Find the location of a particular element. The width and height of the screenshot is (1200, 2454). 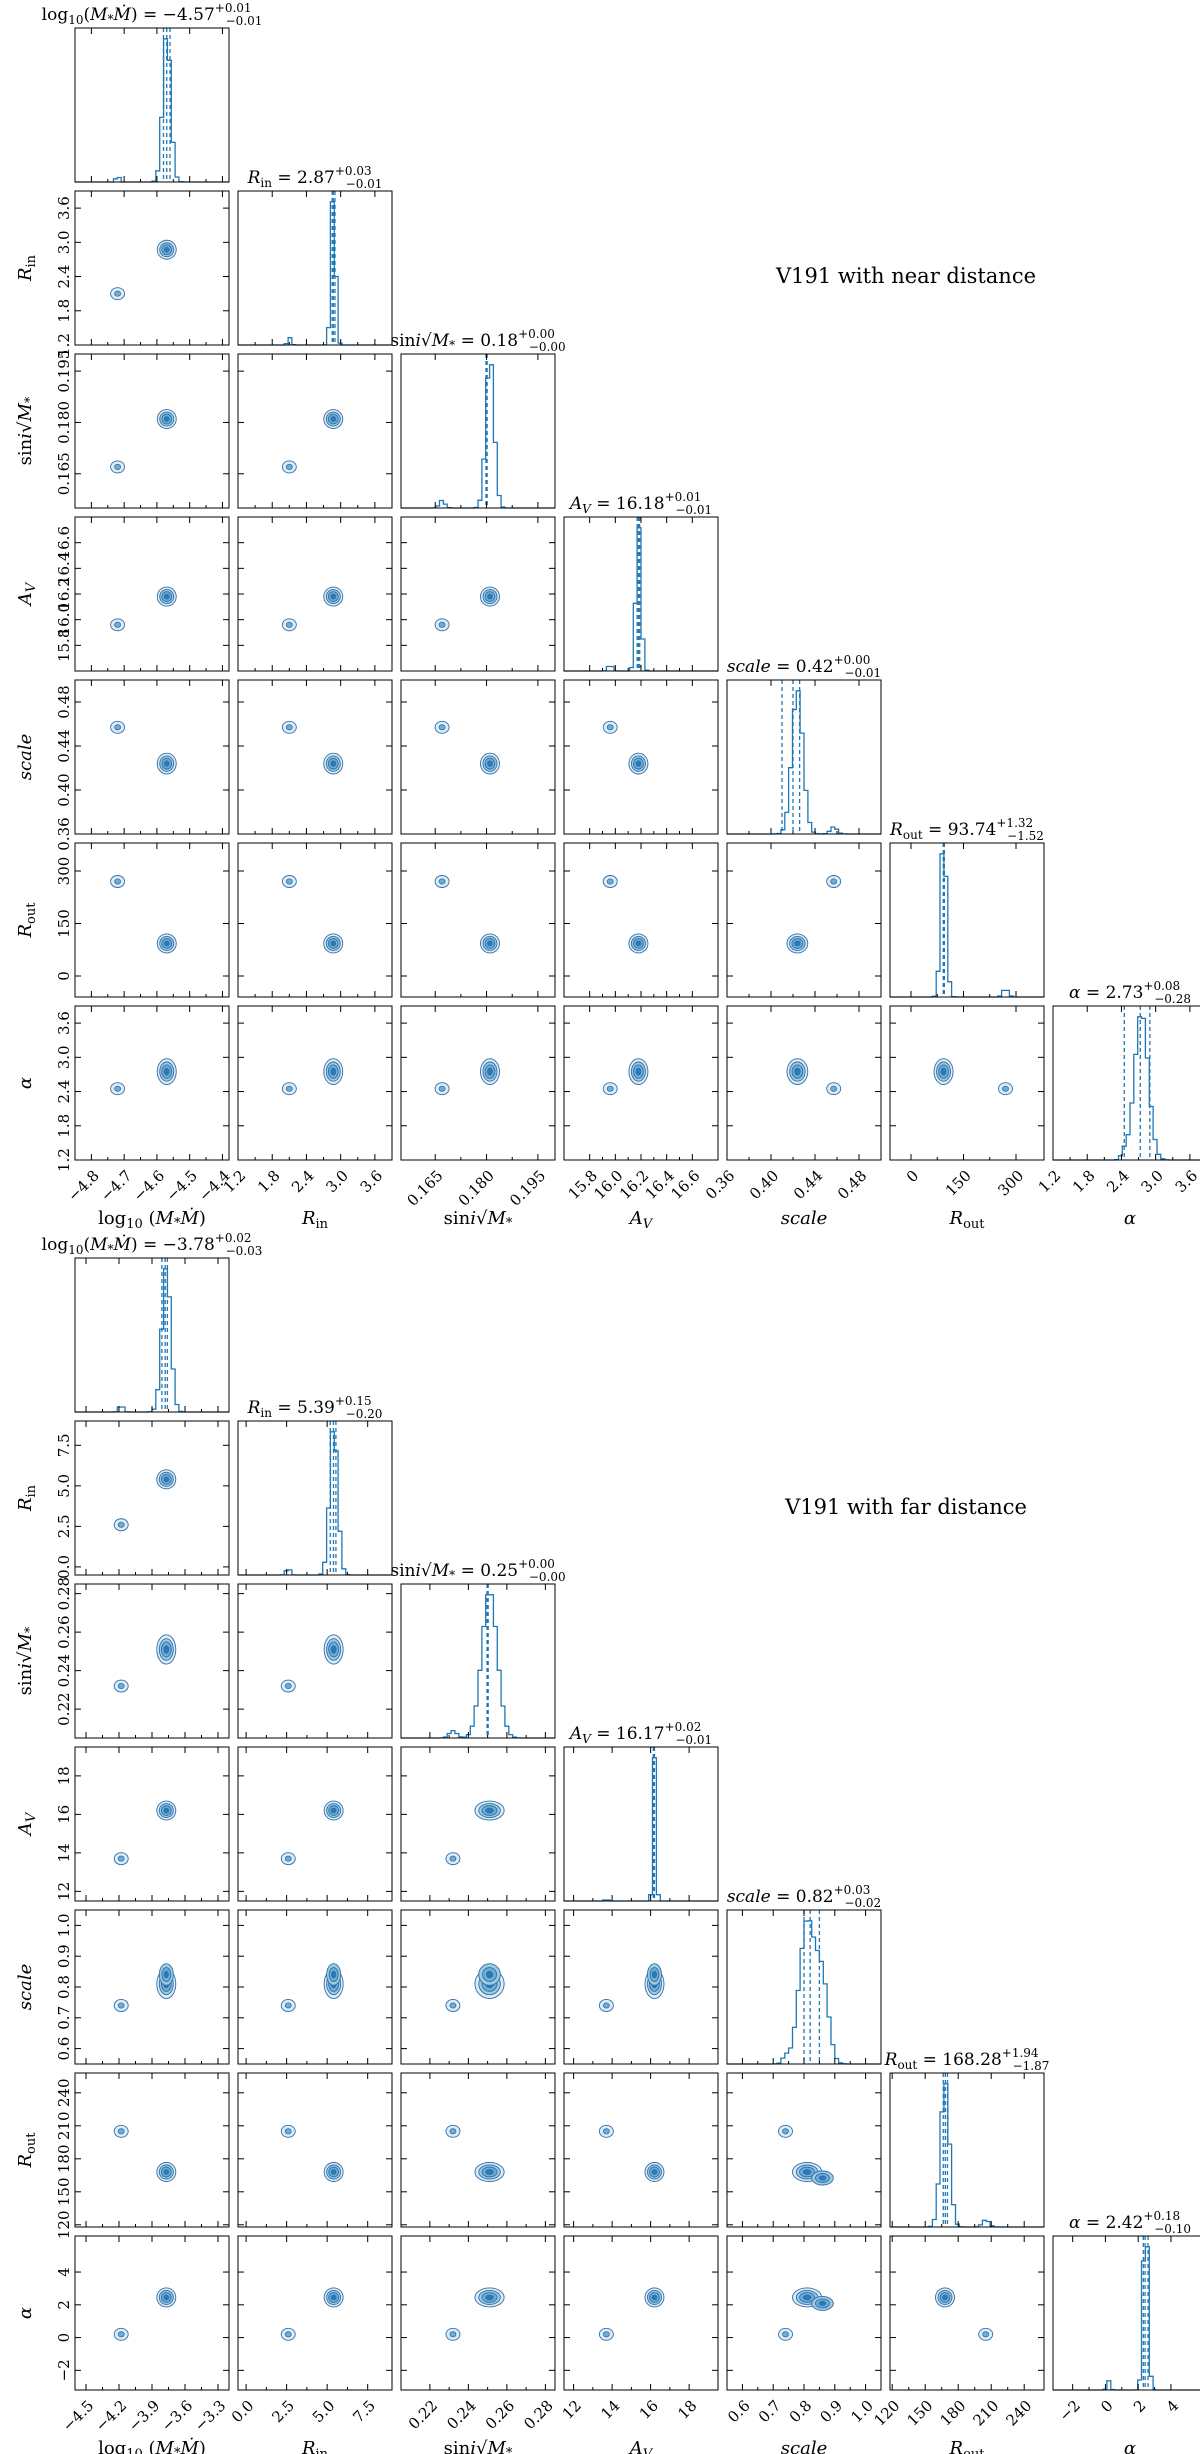

x-tick-label: −2 is located at coordinates (1070, 2411).